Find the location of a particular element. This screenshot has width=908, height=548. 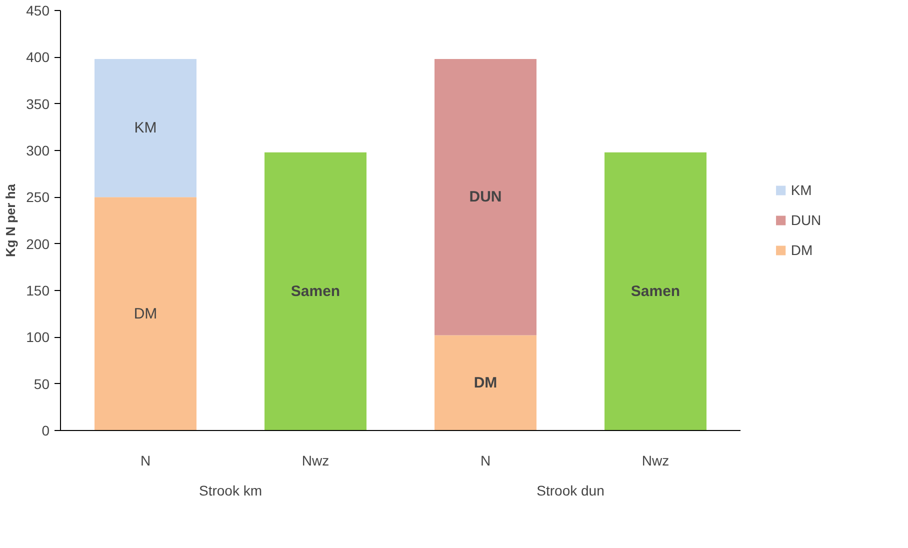

data-label: KM is located at coordinates (145, 128).